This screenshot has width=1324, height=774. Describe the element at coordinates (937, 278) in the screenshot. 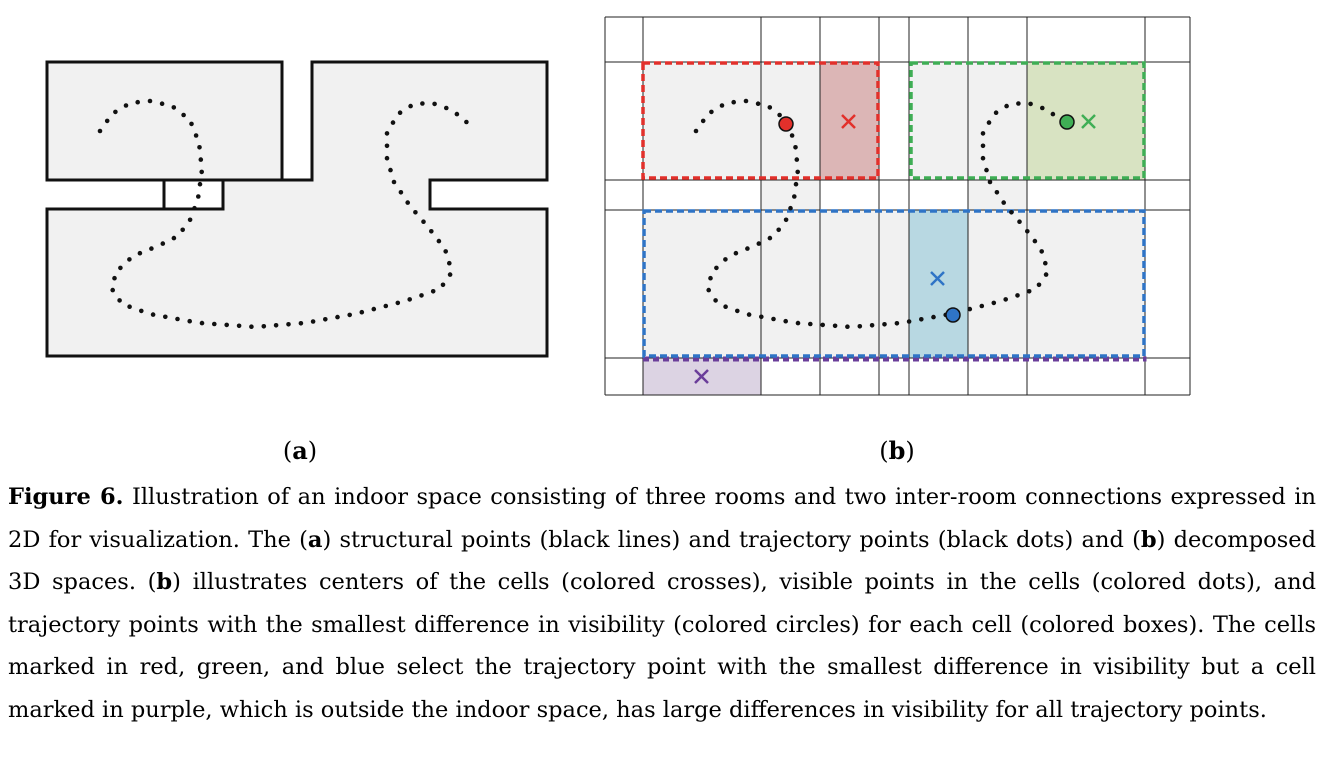

I see `blue-cell-center-cross` at that location.